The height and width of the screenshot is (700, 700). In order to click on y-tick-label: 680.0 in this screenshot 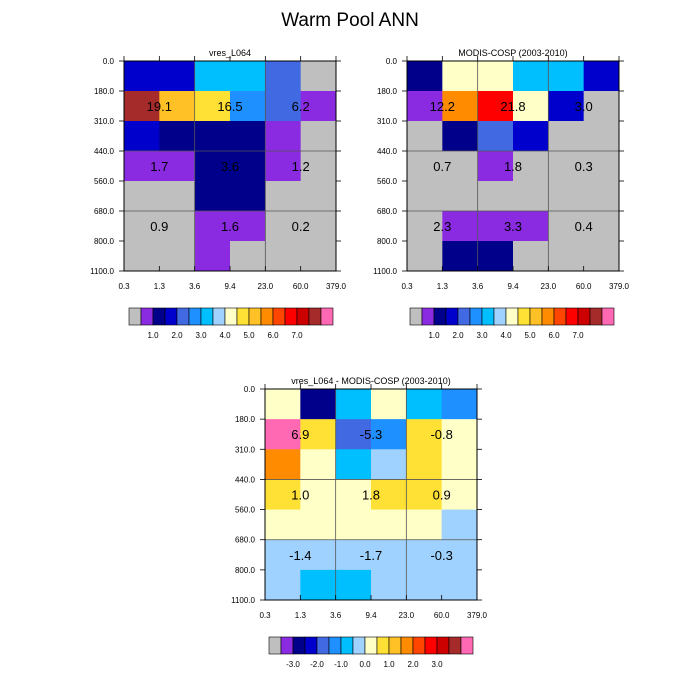, I will do `click(387, 211)`.